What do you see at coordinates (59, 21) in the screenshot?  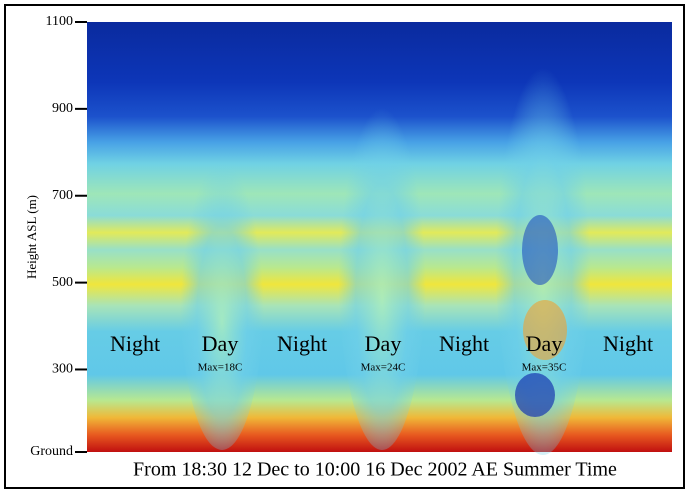 I see `y-tick-label: 1100` at bounding box center [59, 21].